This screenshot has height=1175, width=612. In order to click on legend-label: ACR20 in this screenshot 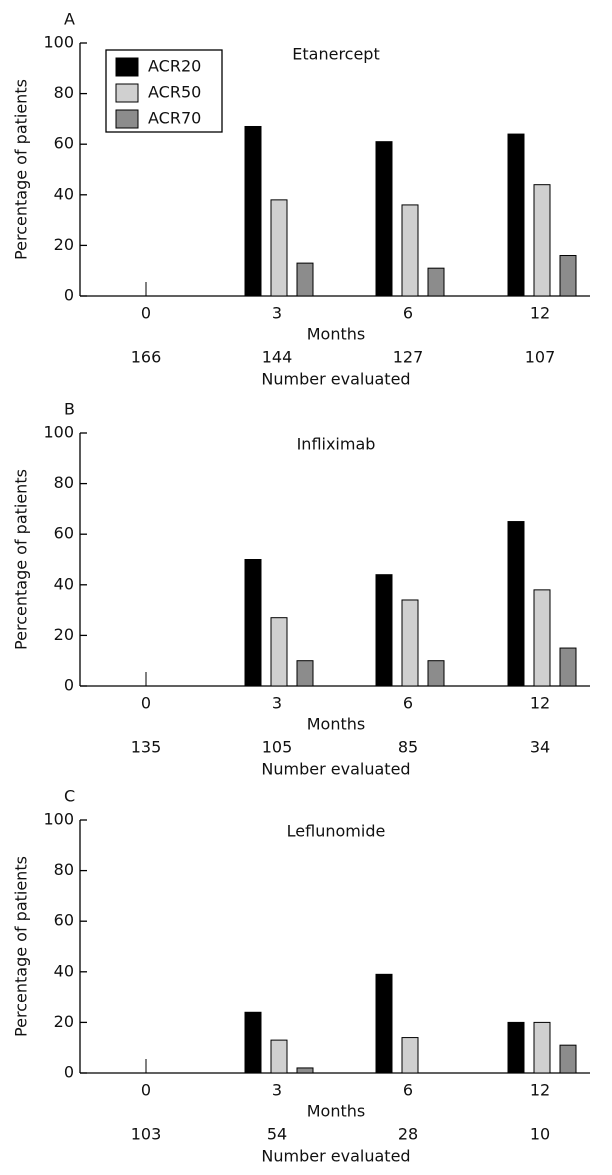, I will do `click(174, 66)`.